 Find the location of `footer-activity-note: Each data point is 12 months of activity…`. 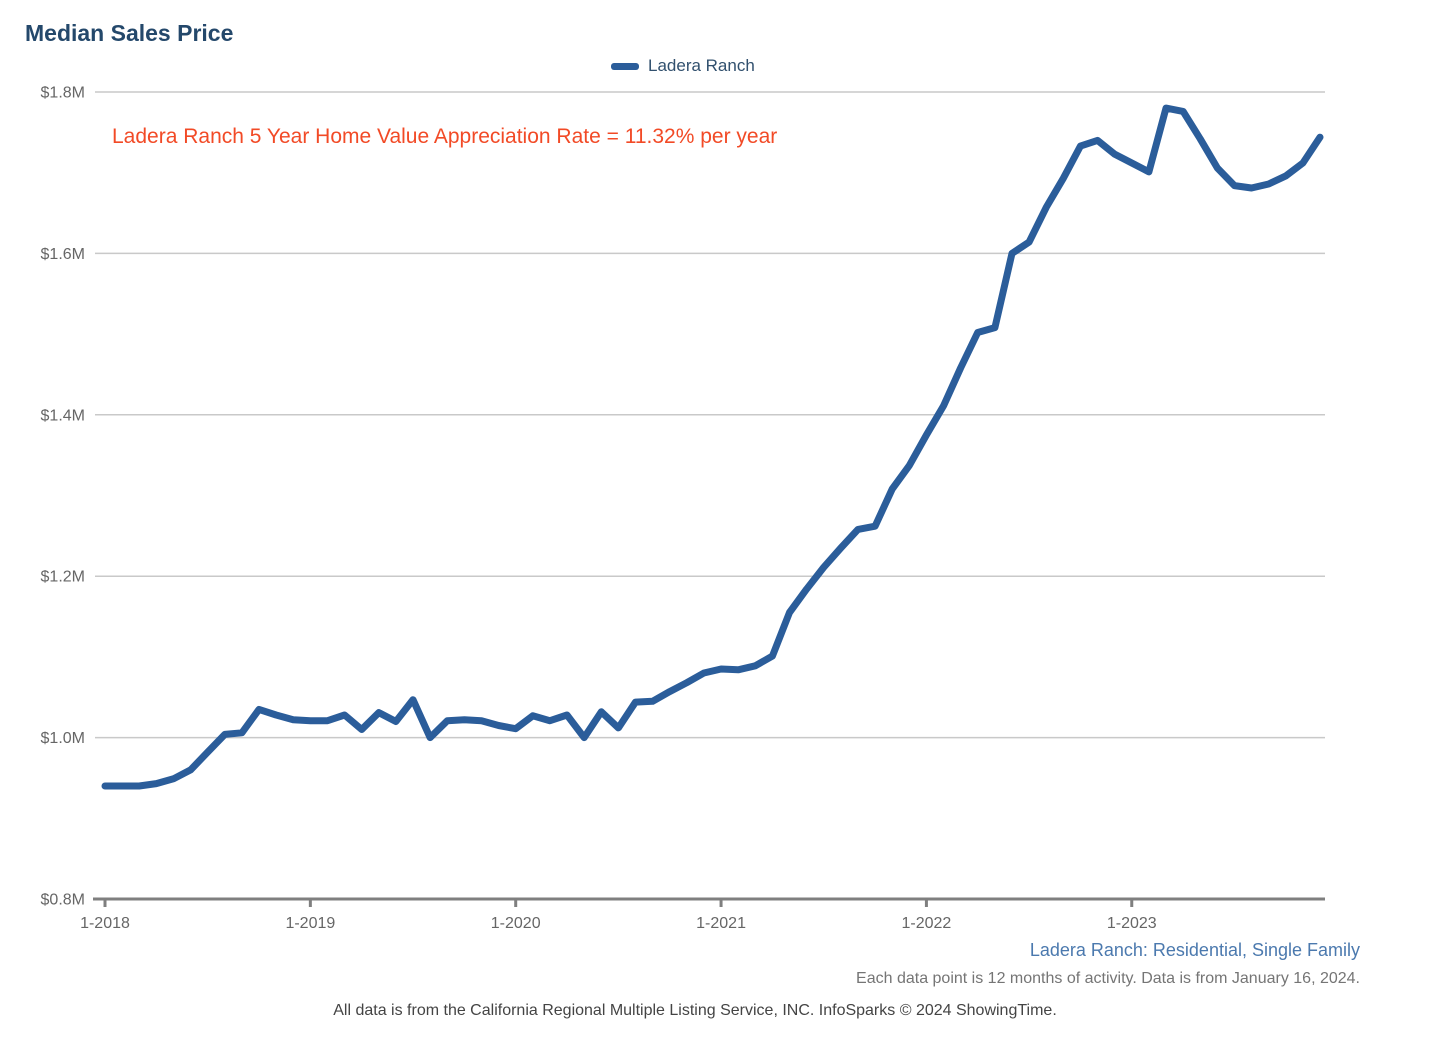

footer-activity-note: Each data point is 12 months of activity… is located at coordinates (1108, 978).